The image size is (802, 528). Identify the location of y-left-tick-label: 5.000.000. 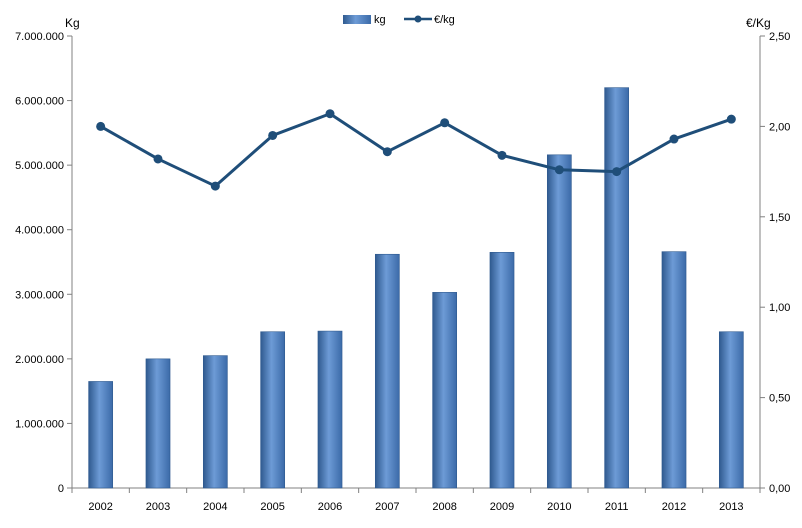
(39, 166).